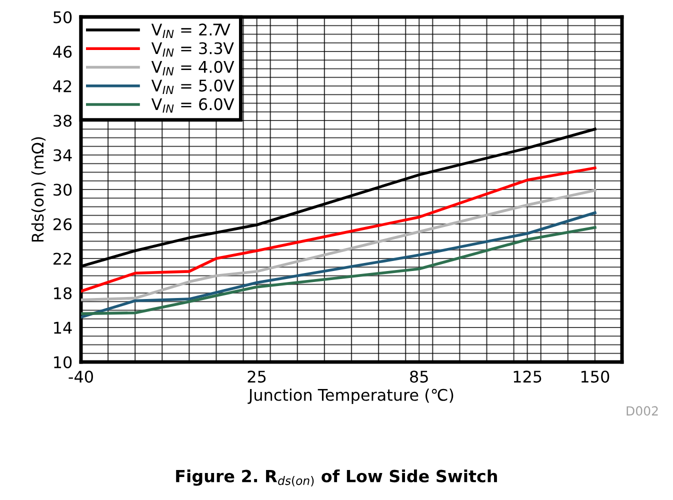 This screenshot has height=500, width=673. I want to click on y-tick-label: 22, so click(63, 258).